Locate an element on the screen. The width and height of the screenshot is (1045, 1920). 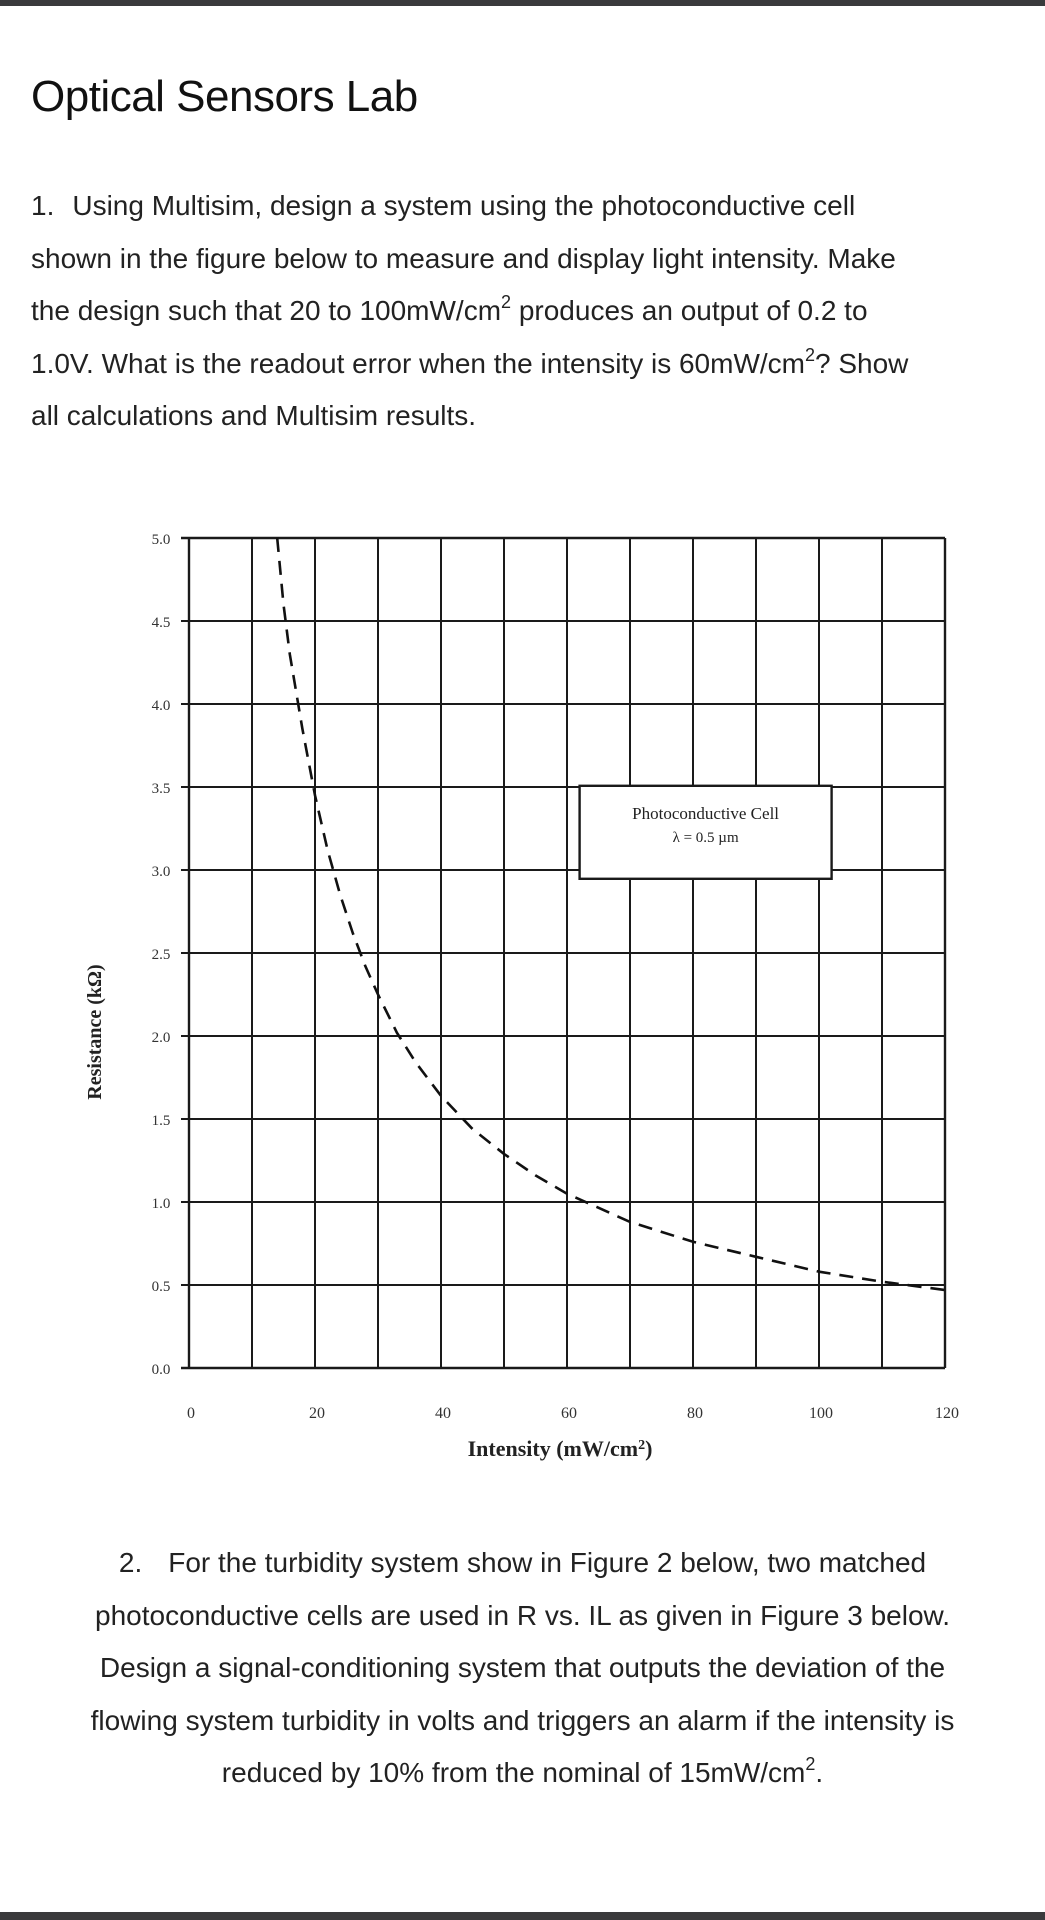
y-tick-label: 0.0 is located at coordinates (161, 1370).